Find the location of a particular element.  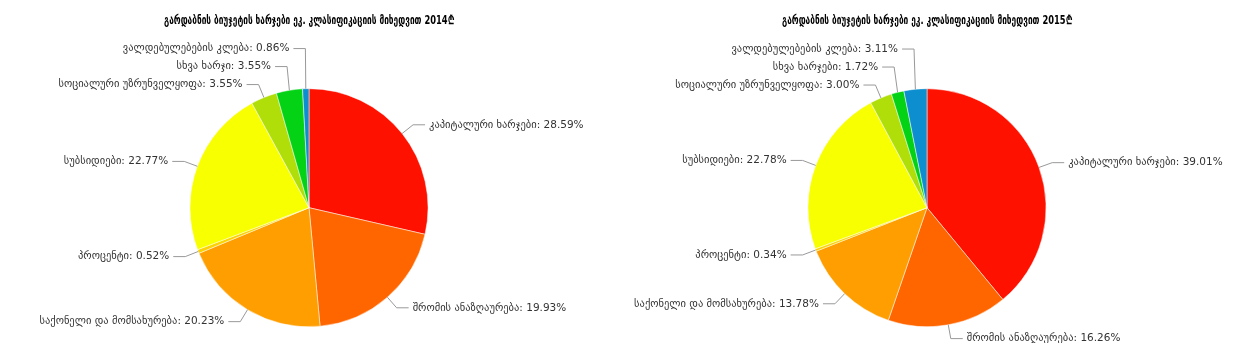

slice-label: საქონელი და მომსახურება: 20.23% is located at coordinates (132, 321).